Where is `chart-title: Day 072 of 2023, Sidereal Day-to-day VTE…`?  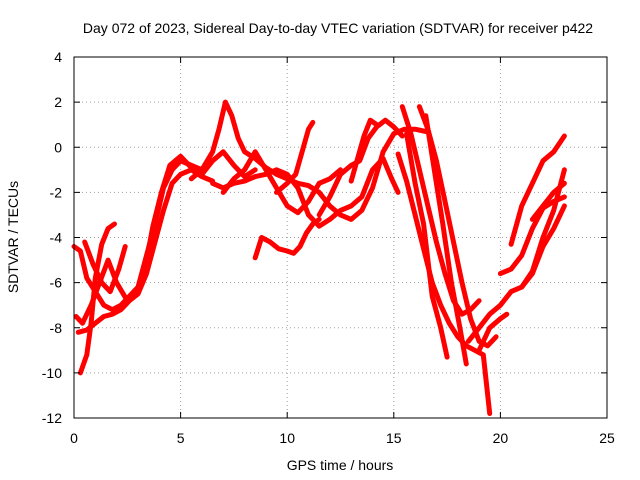
chart-title: Day 072 of 2023, Sidereal Day-to-day VTE… is located at coordinates (338, 28).